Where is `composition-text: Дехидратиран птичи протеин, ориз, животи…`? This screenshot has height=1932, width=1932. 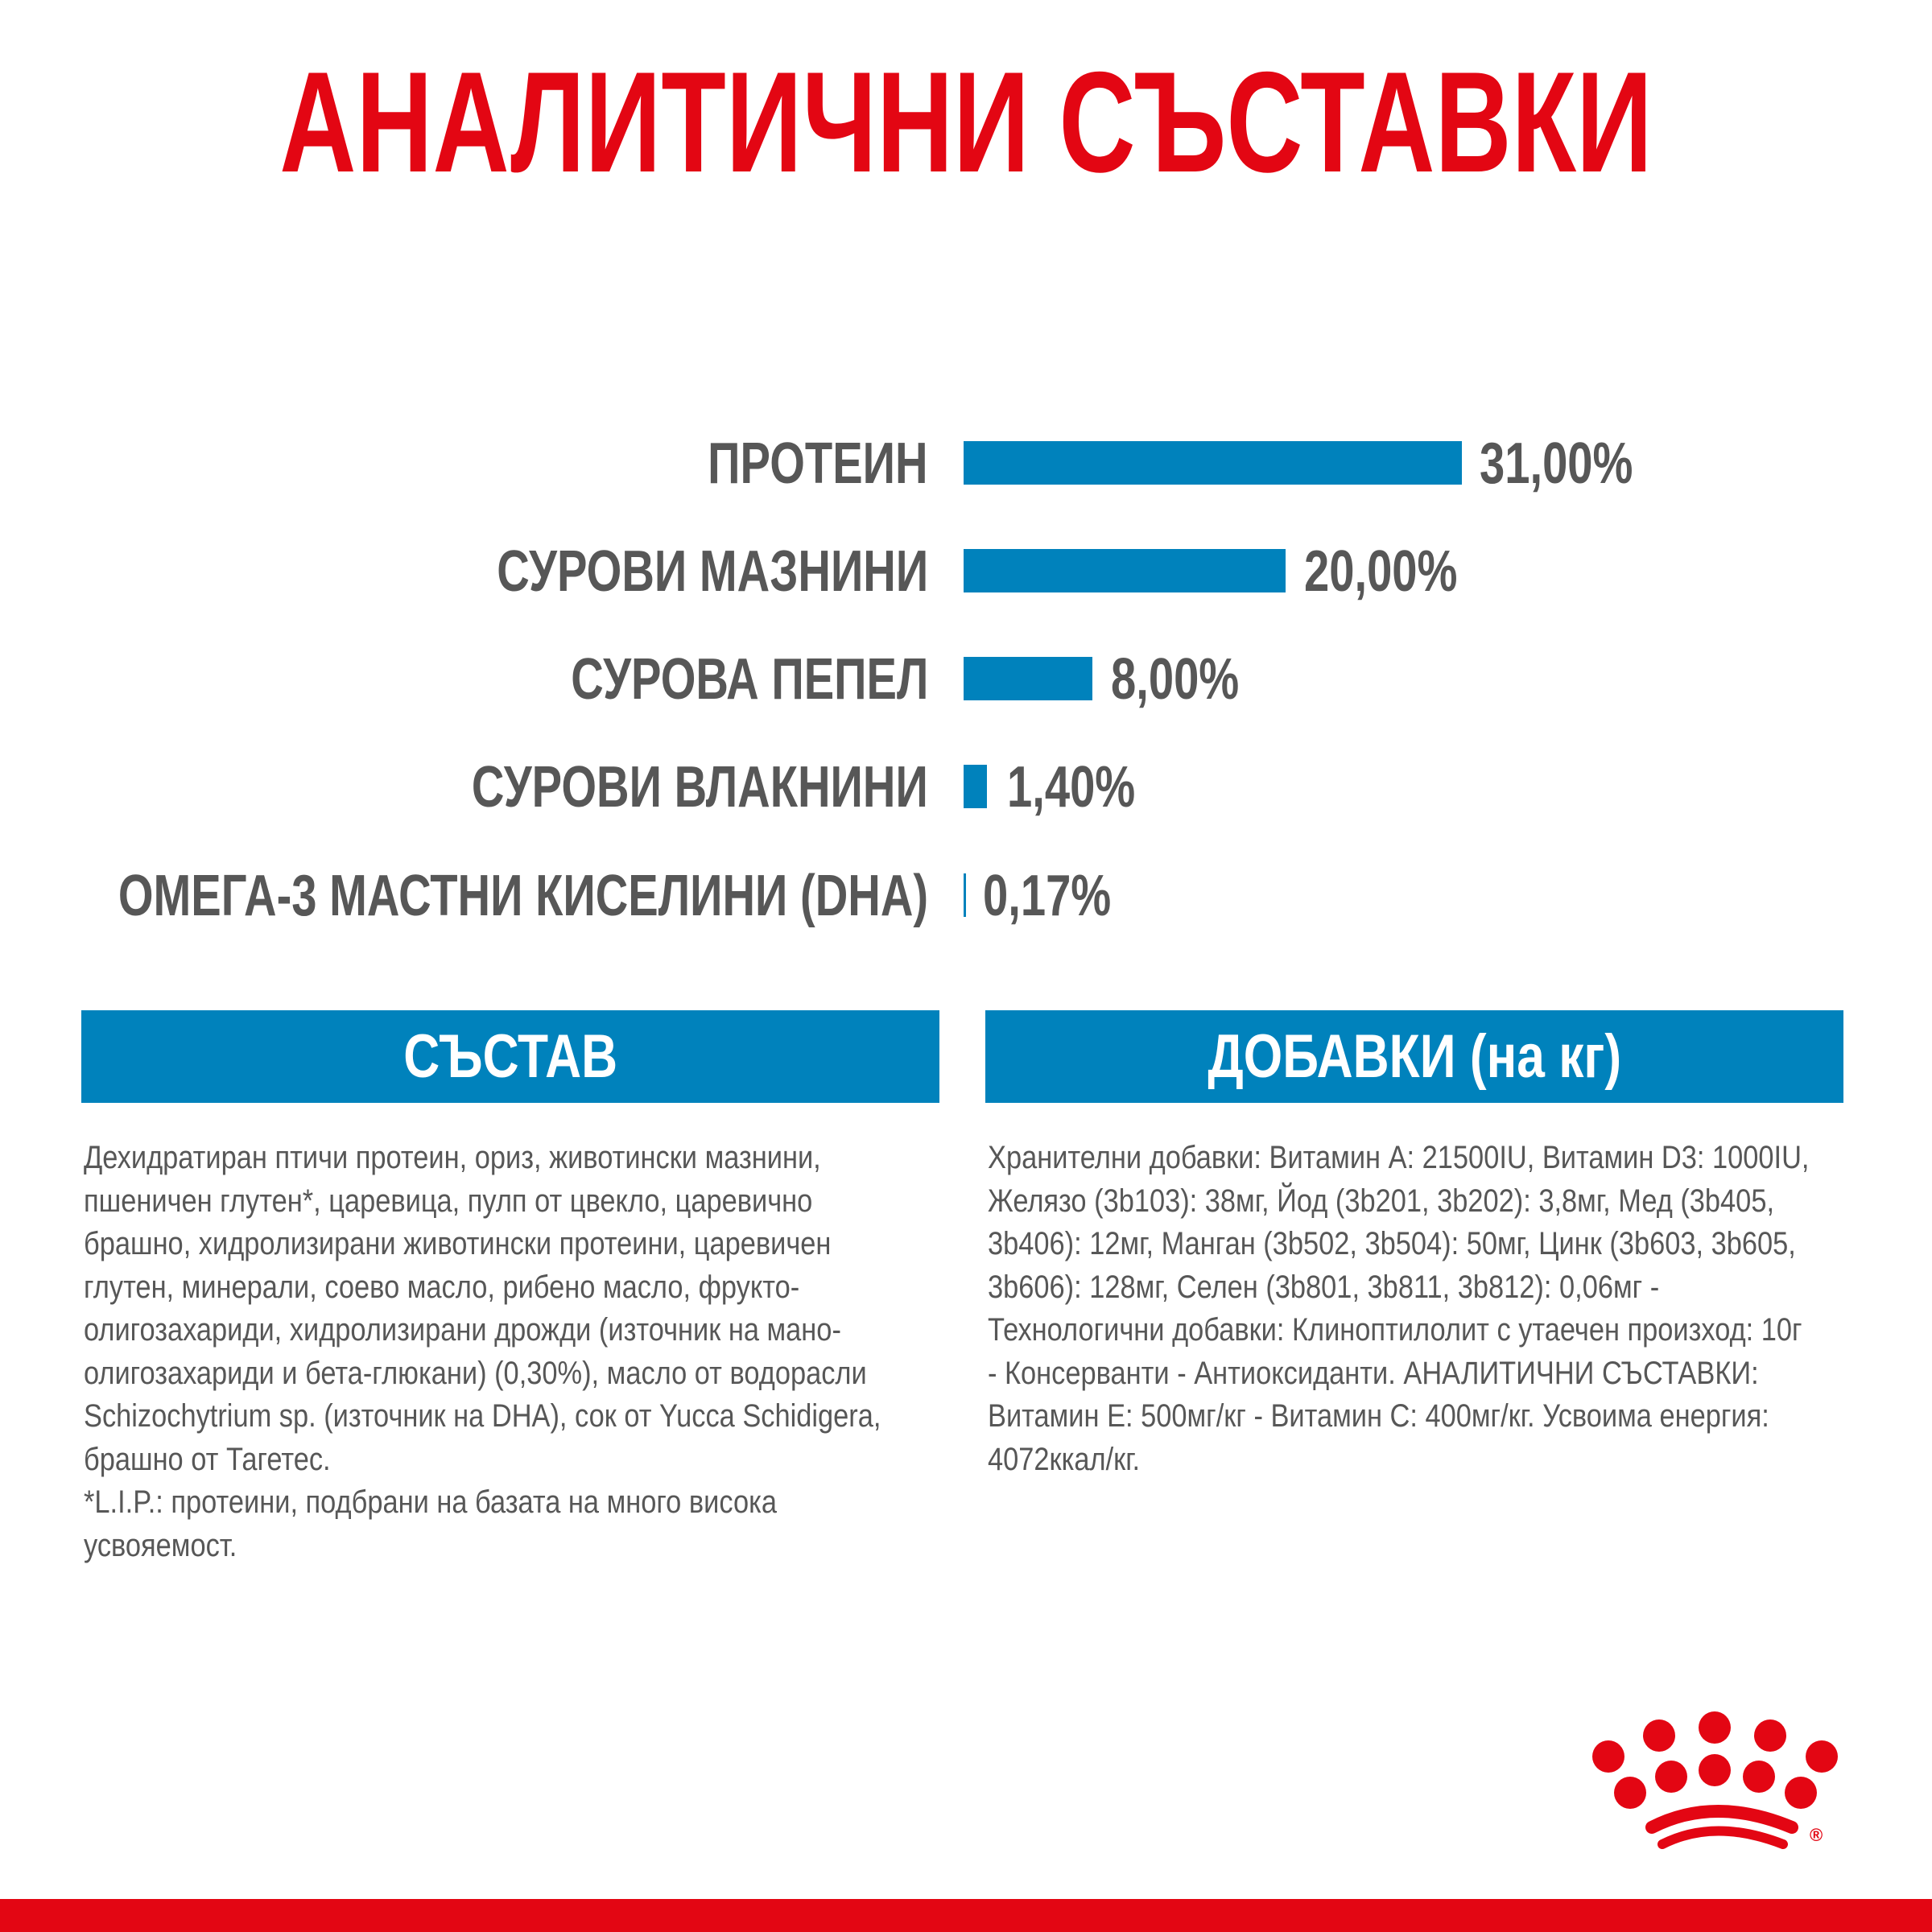 composition-text: Дехидратиран птичи протеин, ориз, животи… is located at coordinates (483, 1308).